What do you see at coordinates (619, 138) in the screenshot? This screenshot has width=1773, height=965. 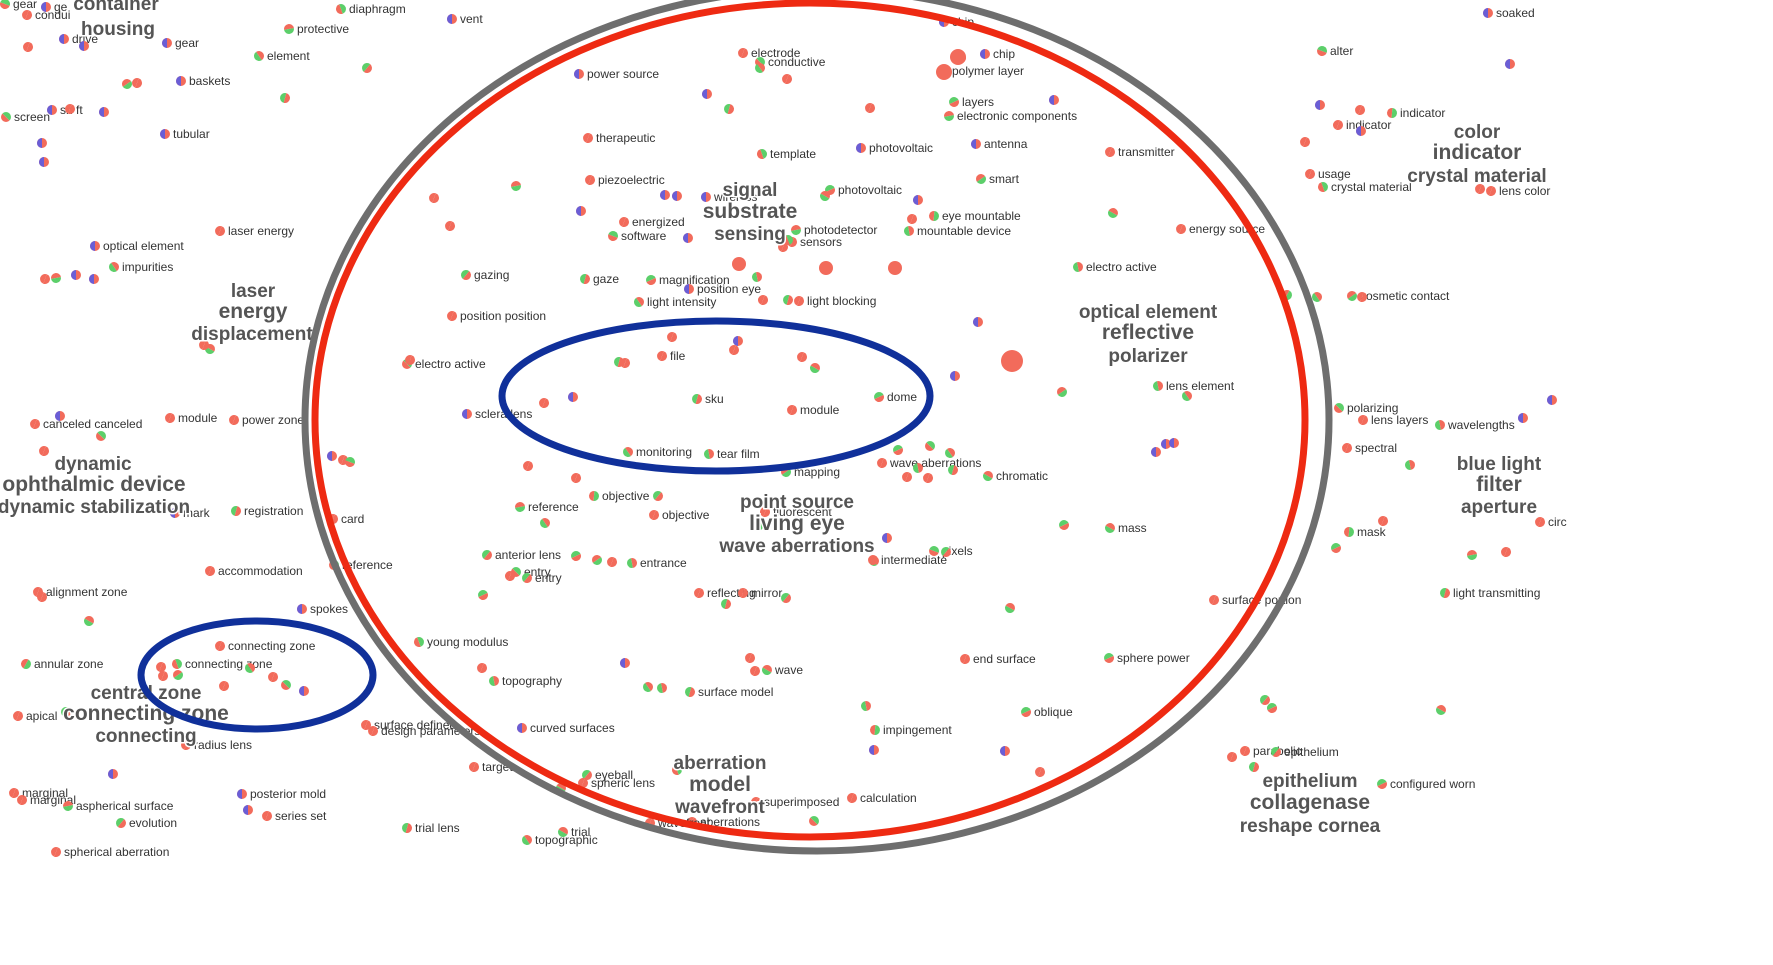 I see `data-point: therapeutic` at bounding box center [619, 138].